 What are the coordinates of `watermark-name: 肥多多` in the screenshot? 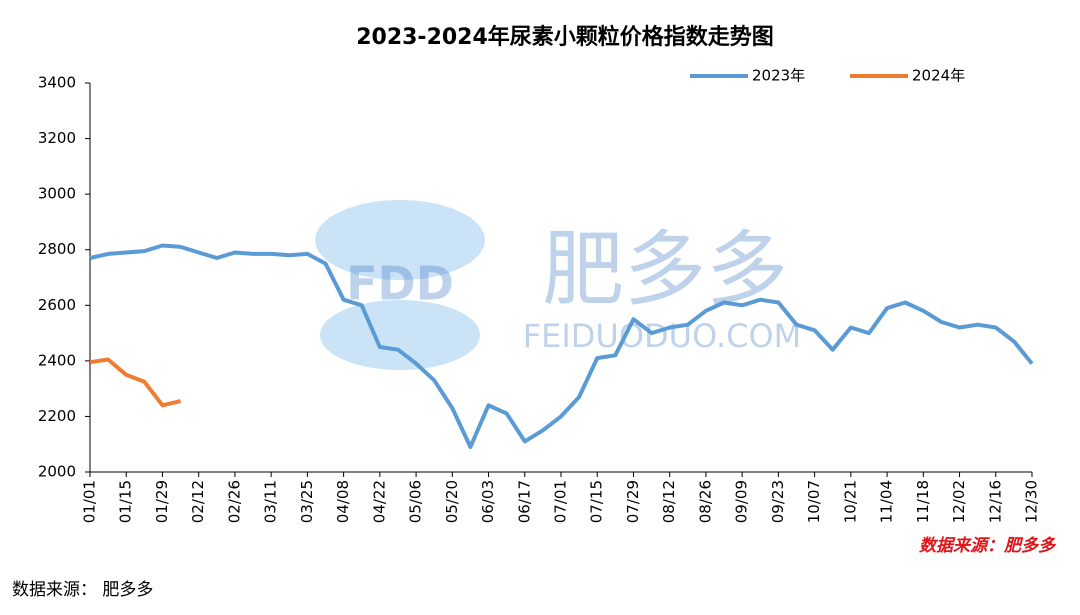 It's located at (665, 269).